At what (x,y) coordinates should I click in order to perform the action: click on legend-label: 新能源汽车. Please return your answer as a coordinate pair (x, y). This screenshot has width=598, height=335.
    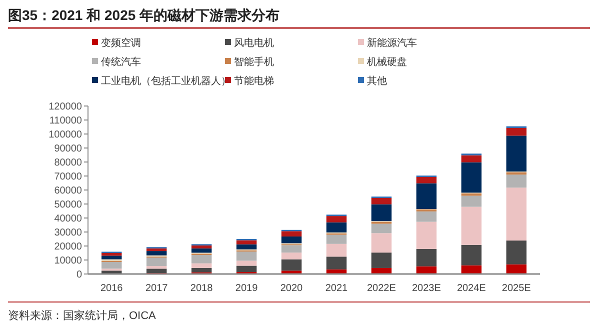
    Looking at the image, I should click on (392, 43).